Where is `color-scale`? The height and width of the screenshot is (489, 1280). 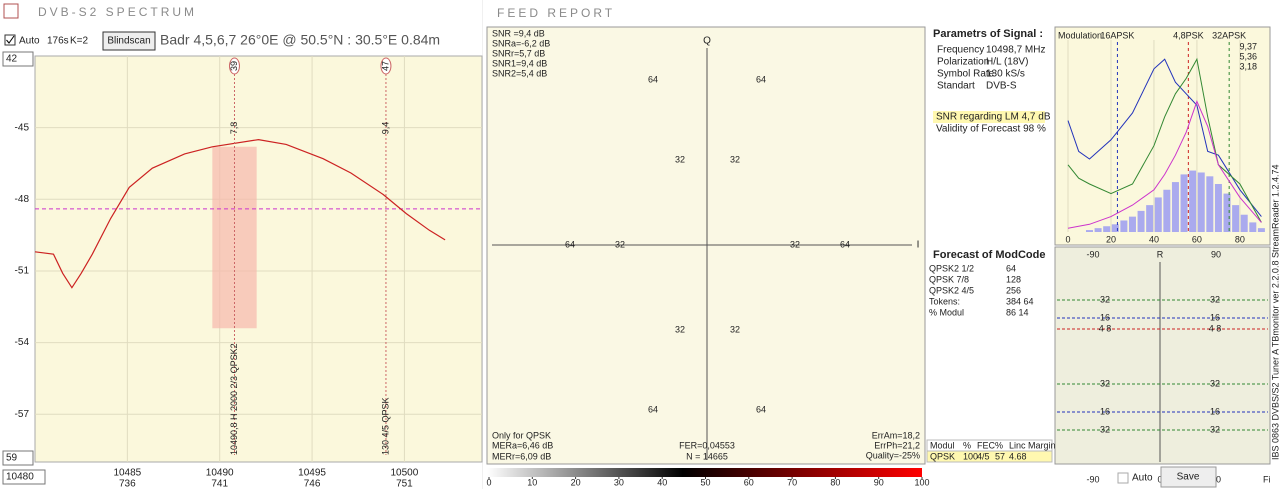
color-scale is located at coordinates (704, 472).